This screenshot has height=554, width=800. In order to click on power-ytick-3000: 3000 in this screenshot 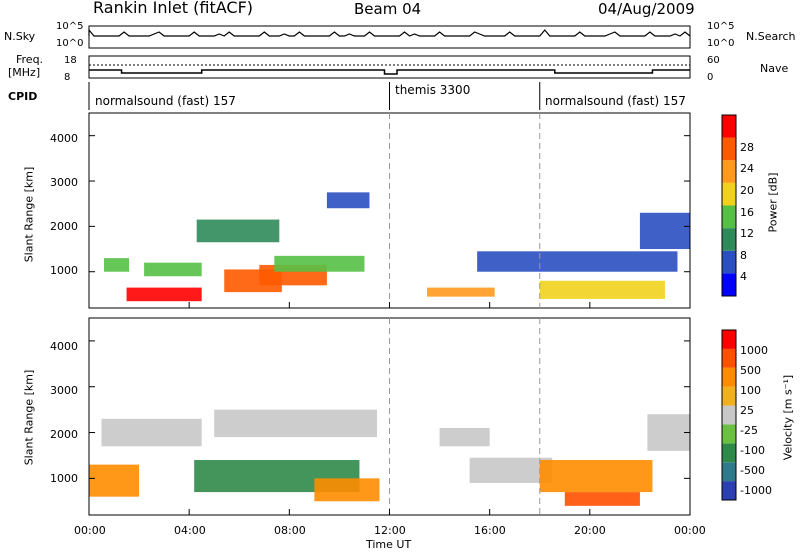, I will do `click(64, 182)`.